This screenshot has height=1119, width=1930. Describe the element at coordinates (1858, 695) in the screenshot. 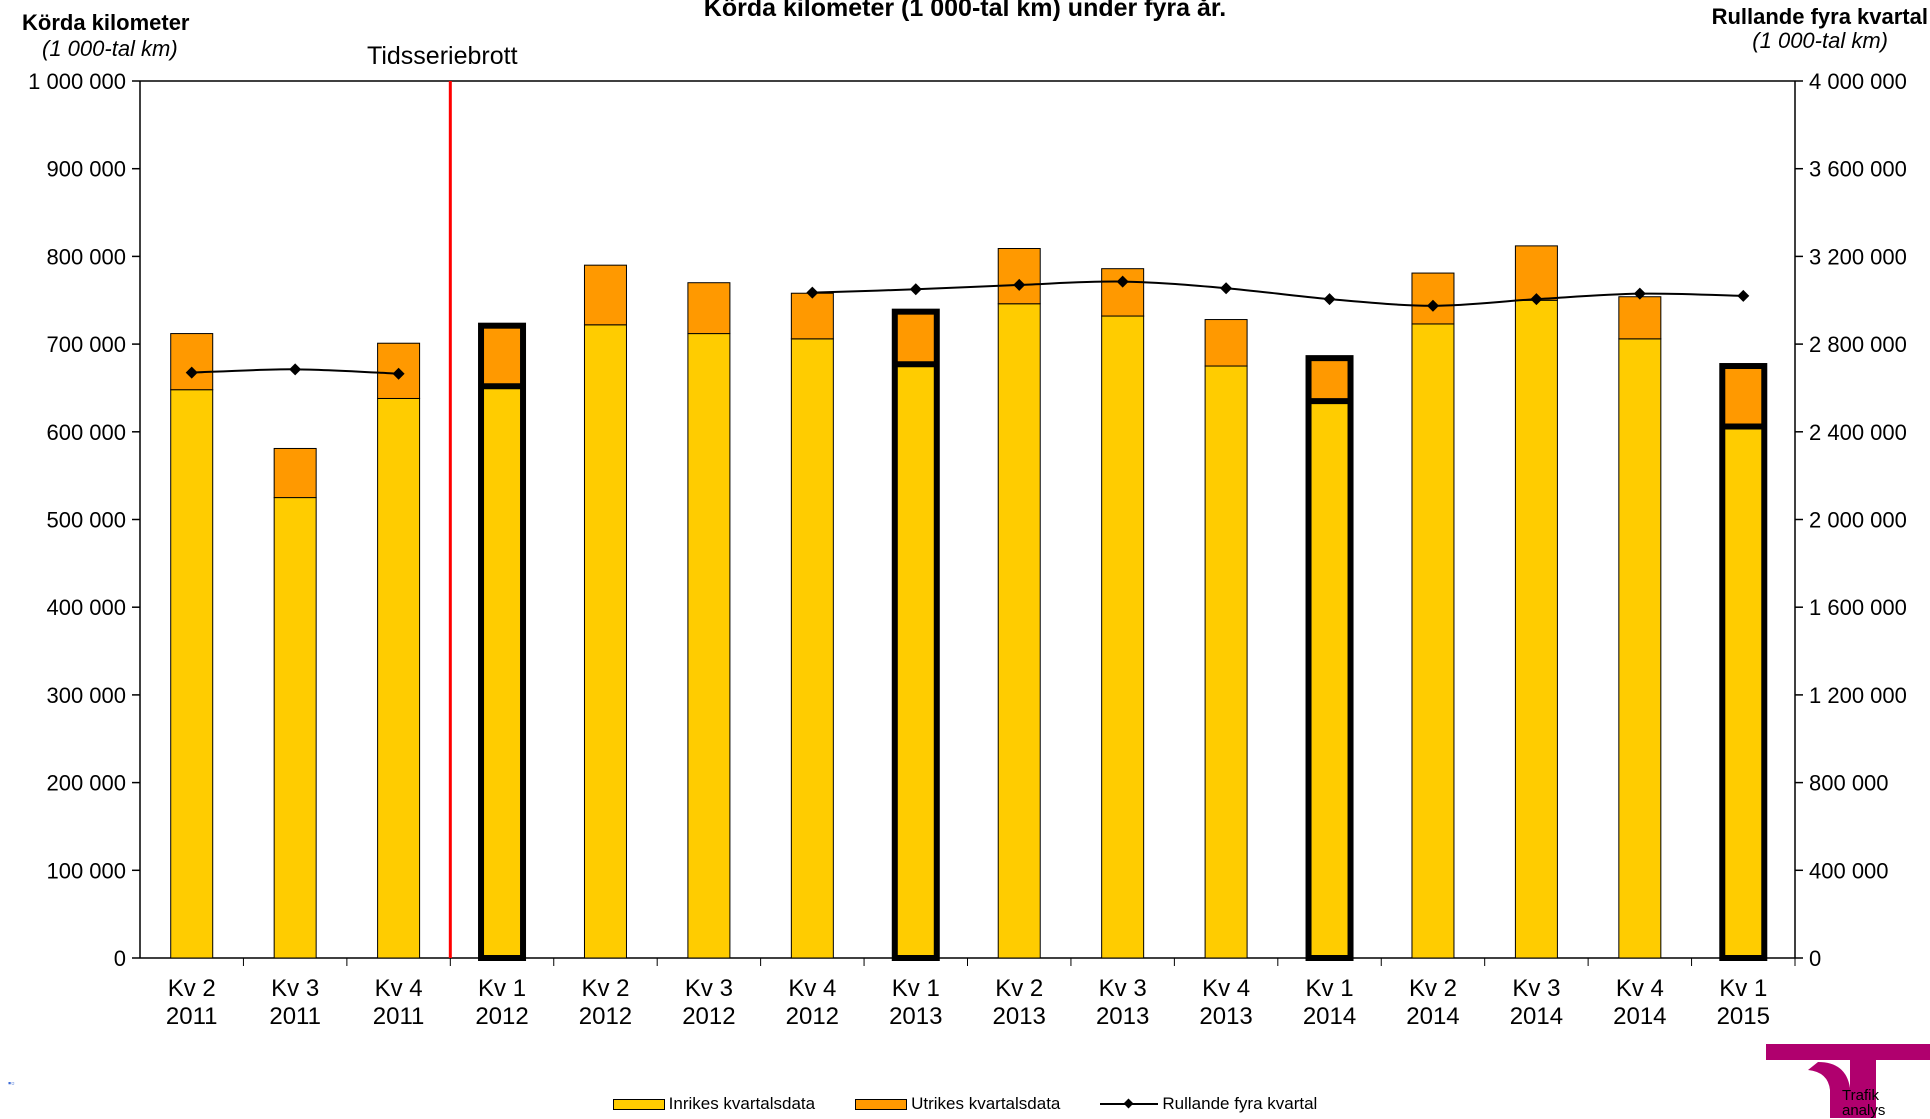

I see `y2-tick-label: 1 200 000` at that location.